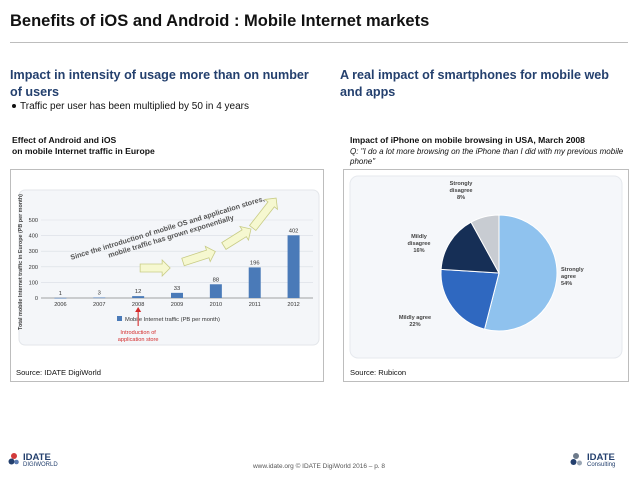 The image size is (638, 479). Describe the element at coordinates (255, 263) in the screenshot. I see `bar-value-label: 196` at that location.